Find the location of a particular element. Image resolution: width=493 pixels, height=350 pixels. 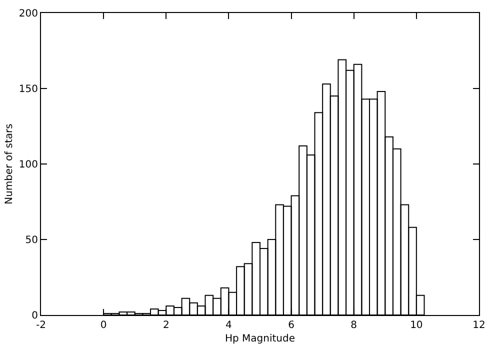

x-tick-label: 4 is located at coordinates (229, 325).